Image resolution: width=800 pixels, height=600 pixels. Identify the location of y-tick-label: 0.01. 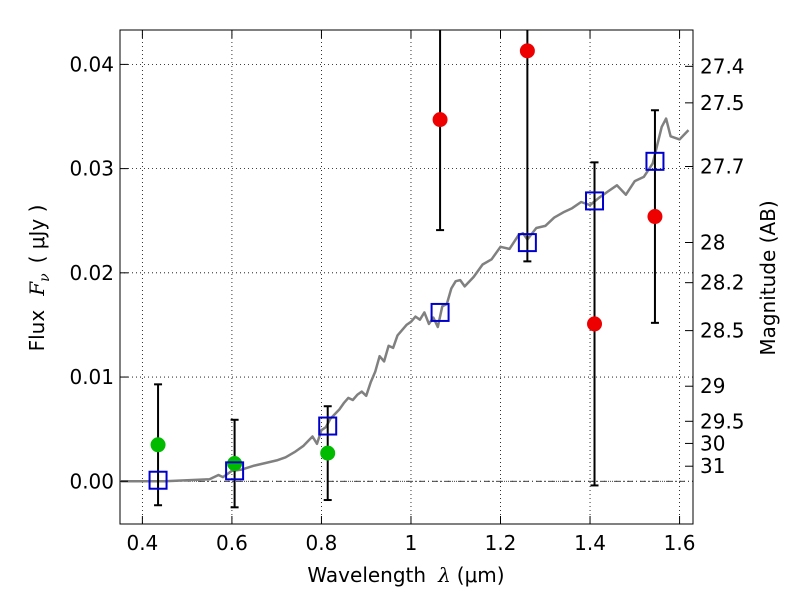
(91, 377).